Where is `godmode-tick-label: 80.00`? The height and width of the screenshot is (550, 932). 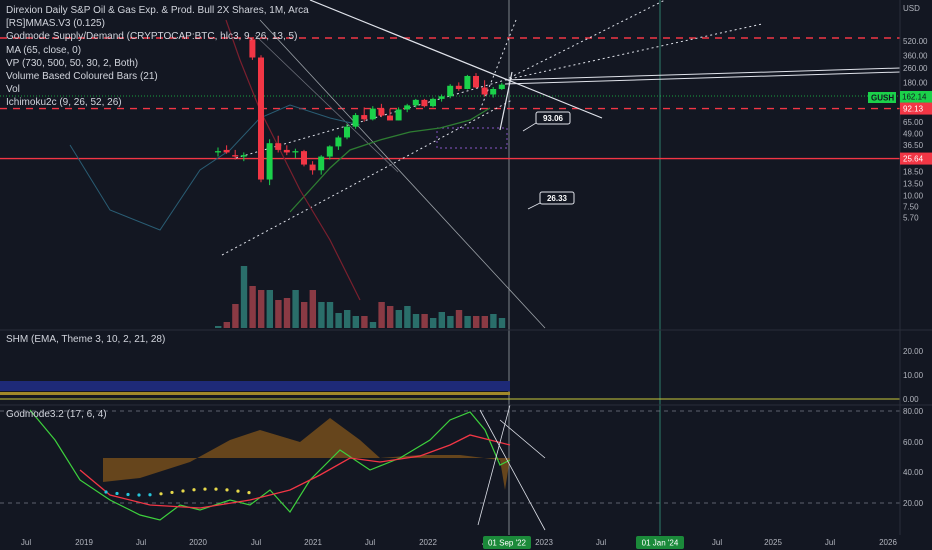
godmode-tick-label: 80.00 is located at coordinates (913, 411).